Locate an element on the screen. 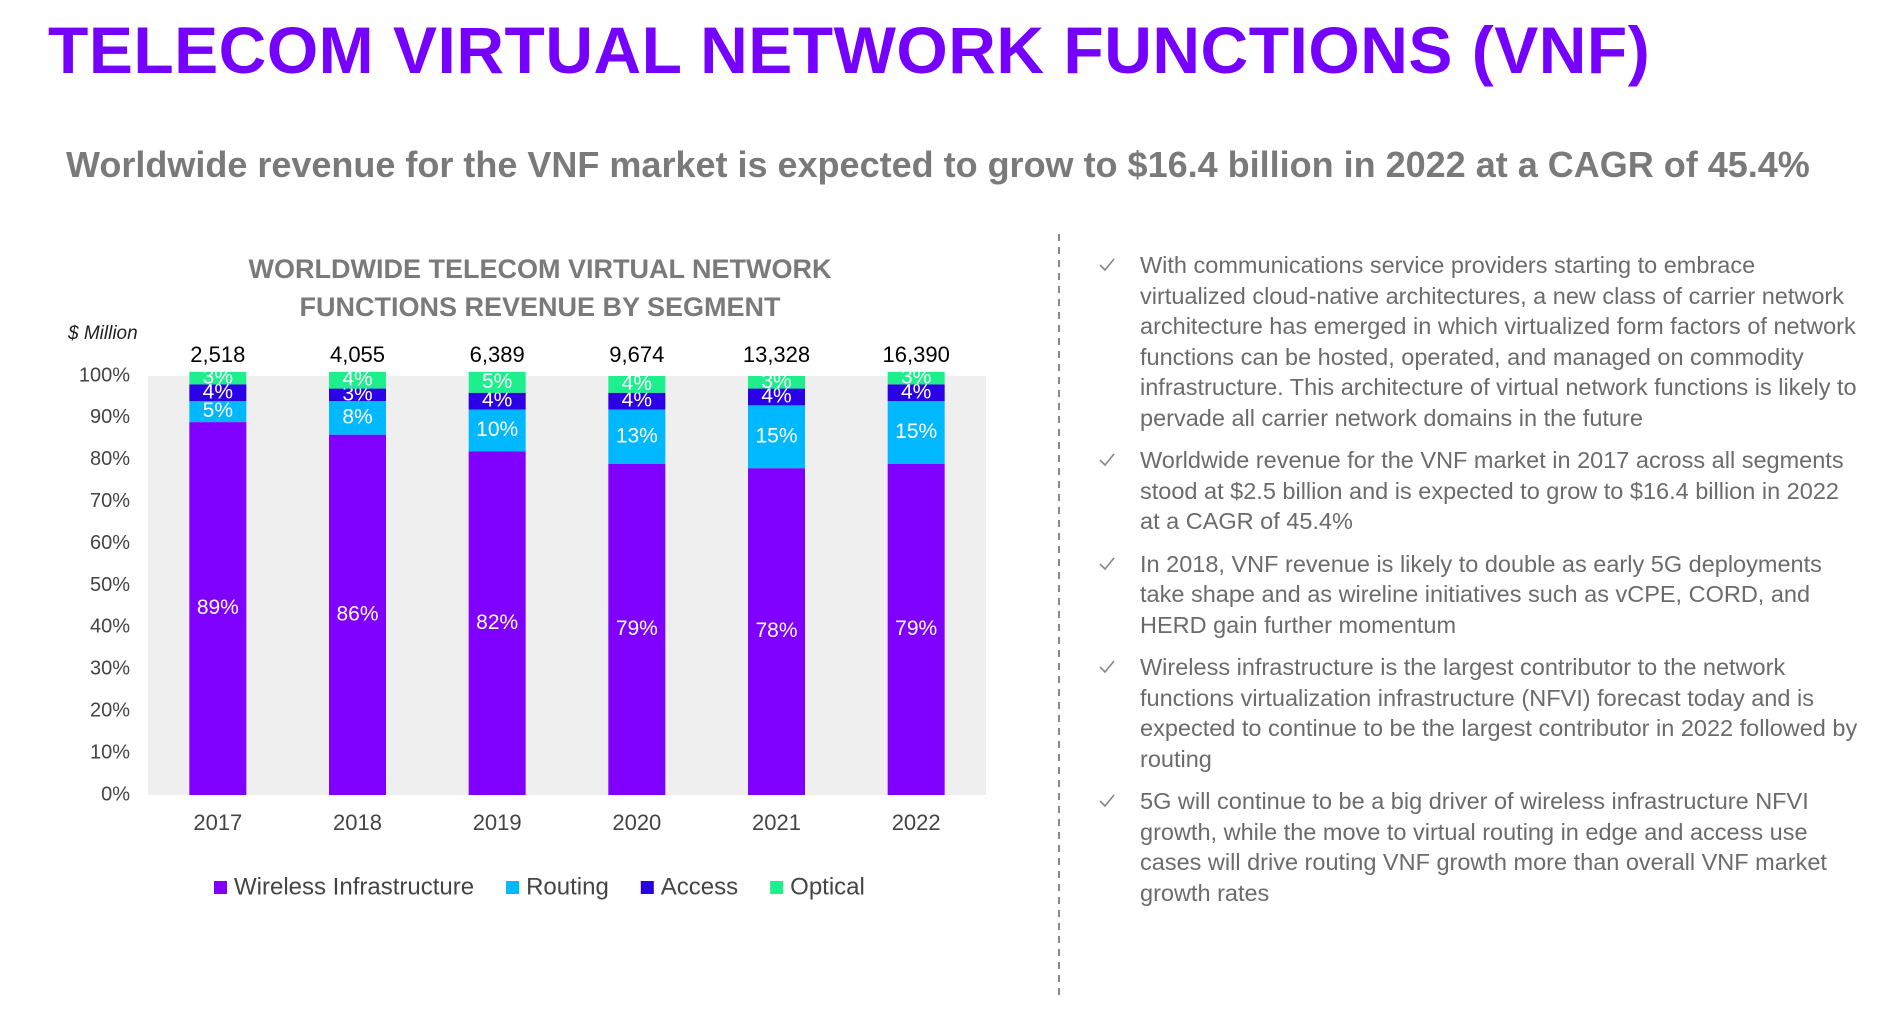 The height and width of the screenshot is (1014, 1903). data-label: 8% is located at coordinates (357, 416).